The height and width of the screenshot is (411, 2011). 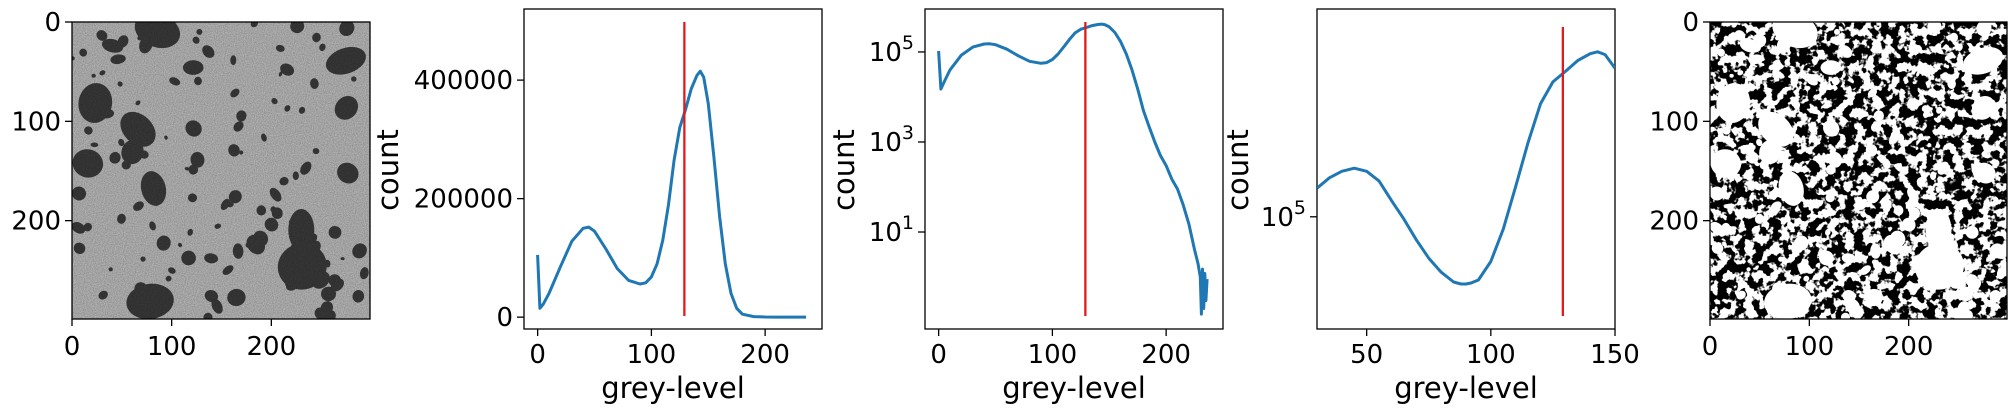 I want to click on histogram-linear-ylabel: count, so click(x=388, y=170).